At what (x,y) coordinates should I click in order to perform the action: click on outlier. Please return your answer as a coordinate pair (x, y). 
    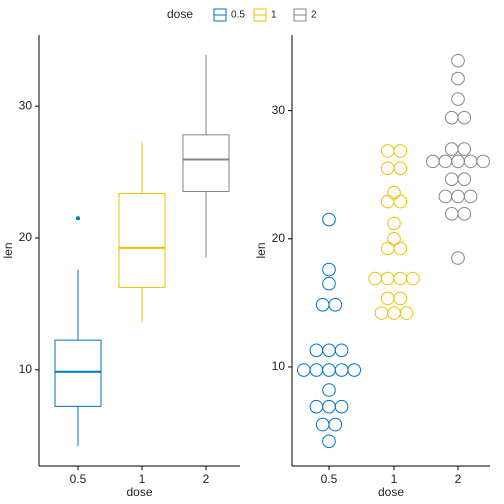
    Looking at the image, I should click on (78, 218).